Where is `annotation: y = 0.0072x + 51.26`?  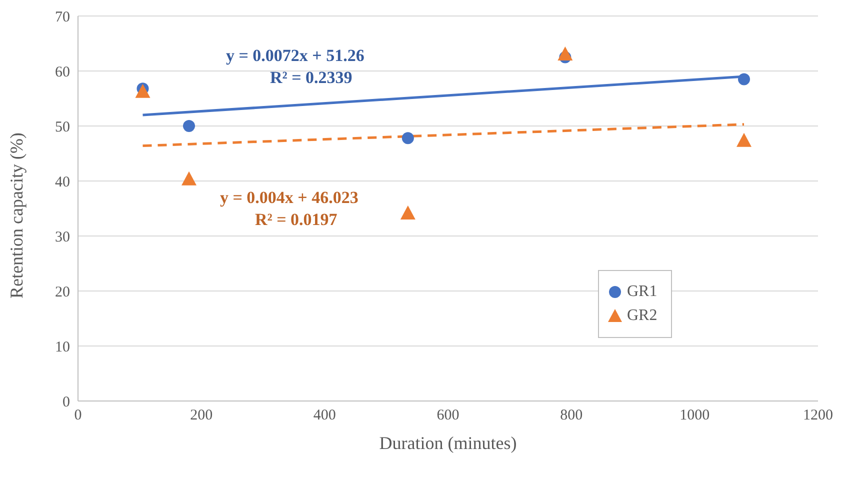
annotation: y = 0.0072x + 51.26 is located at coordinates (295, 56).